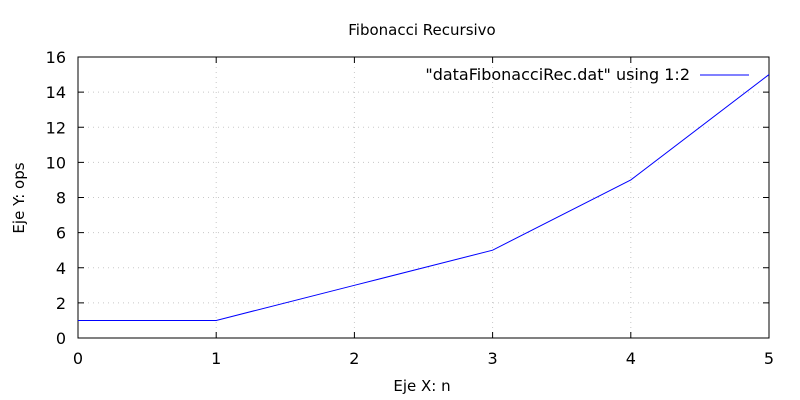 This screenshot has width=800, height=400. Describe the element at coordinates (61, 338) in the screenshot. I see `y-tick-label: 0` at that location.